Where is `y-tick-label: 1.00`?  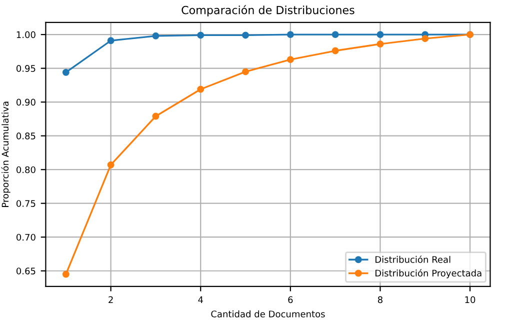 y-tick-label: 1.00 is located at coordinates (26, 34).